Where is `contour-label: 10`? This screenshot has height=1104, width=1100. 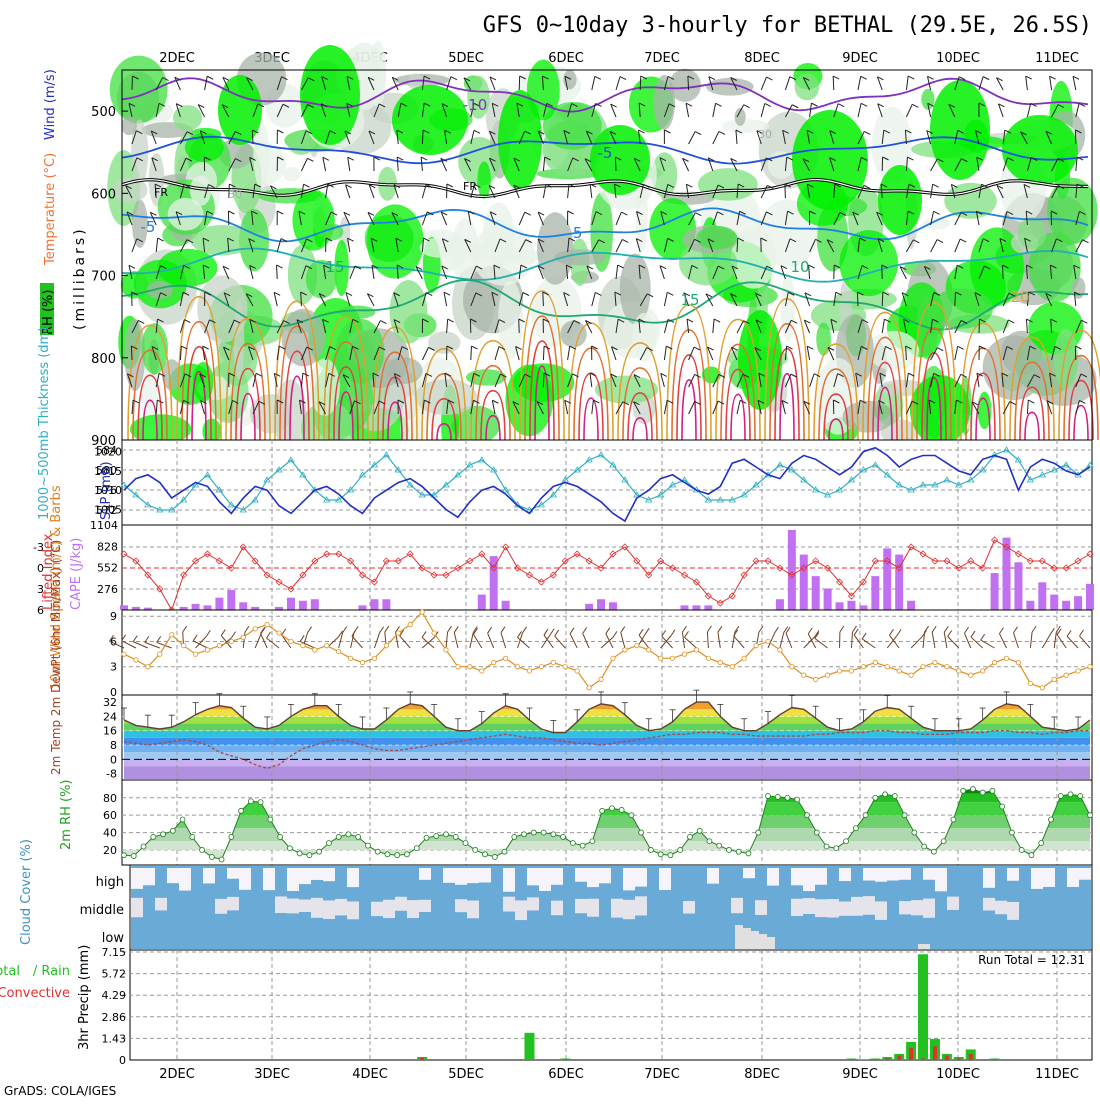 contour-label: 10 is located at coordinates (799, 267).